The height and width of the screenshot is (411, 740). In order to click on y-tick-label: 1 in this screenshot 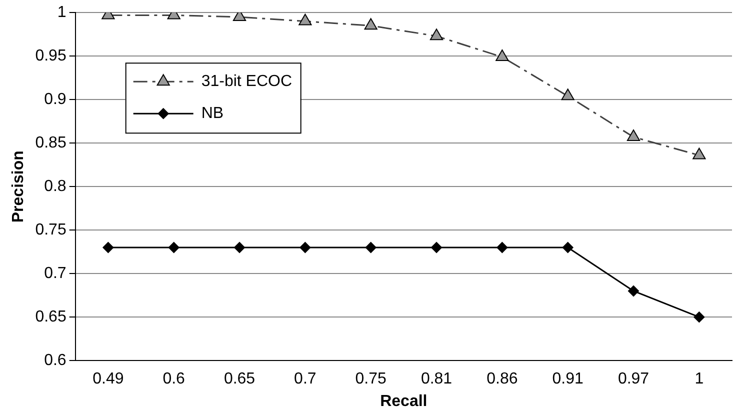, I will do `click(61, 13)`.